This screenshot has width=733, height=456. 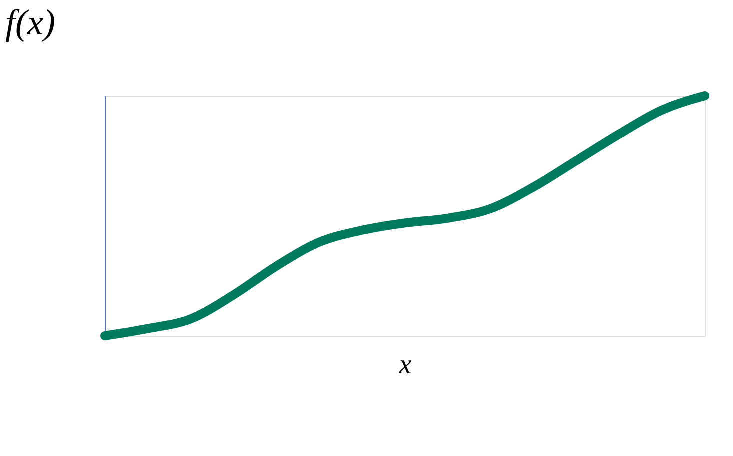 I want to click on x-axis-title: x, so click(x=405, y=365).